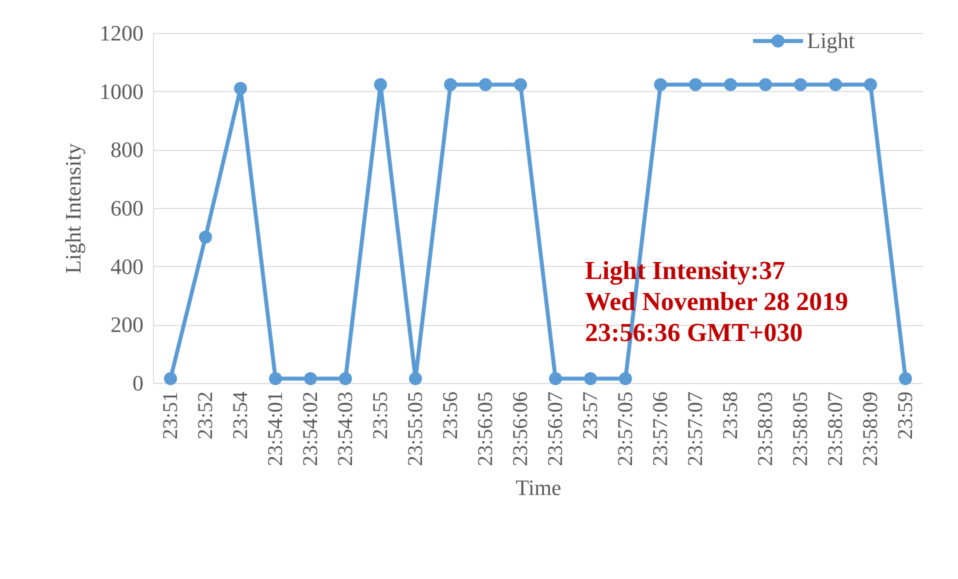 Image resolution: width=958 pixels, height=579 pixels. Describe the element at coordinates (555, 429) in the screenshot. I see `x-tick-label: 23:56:07` at that location.